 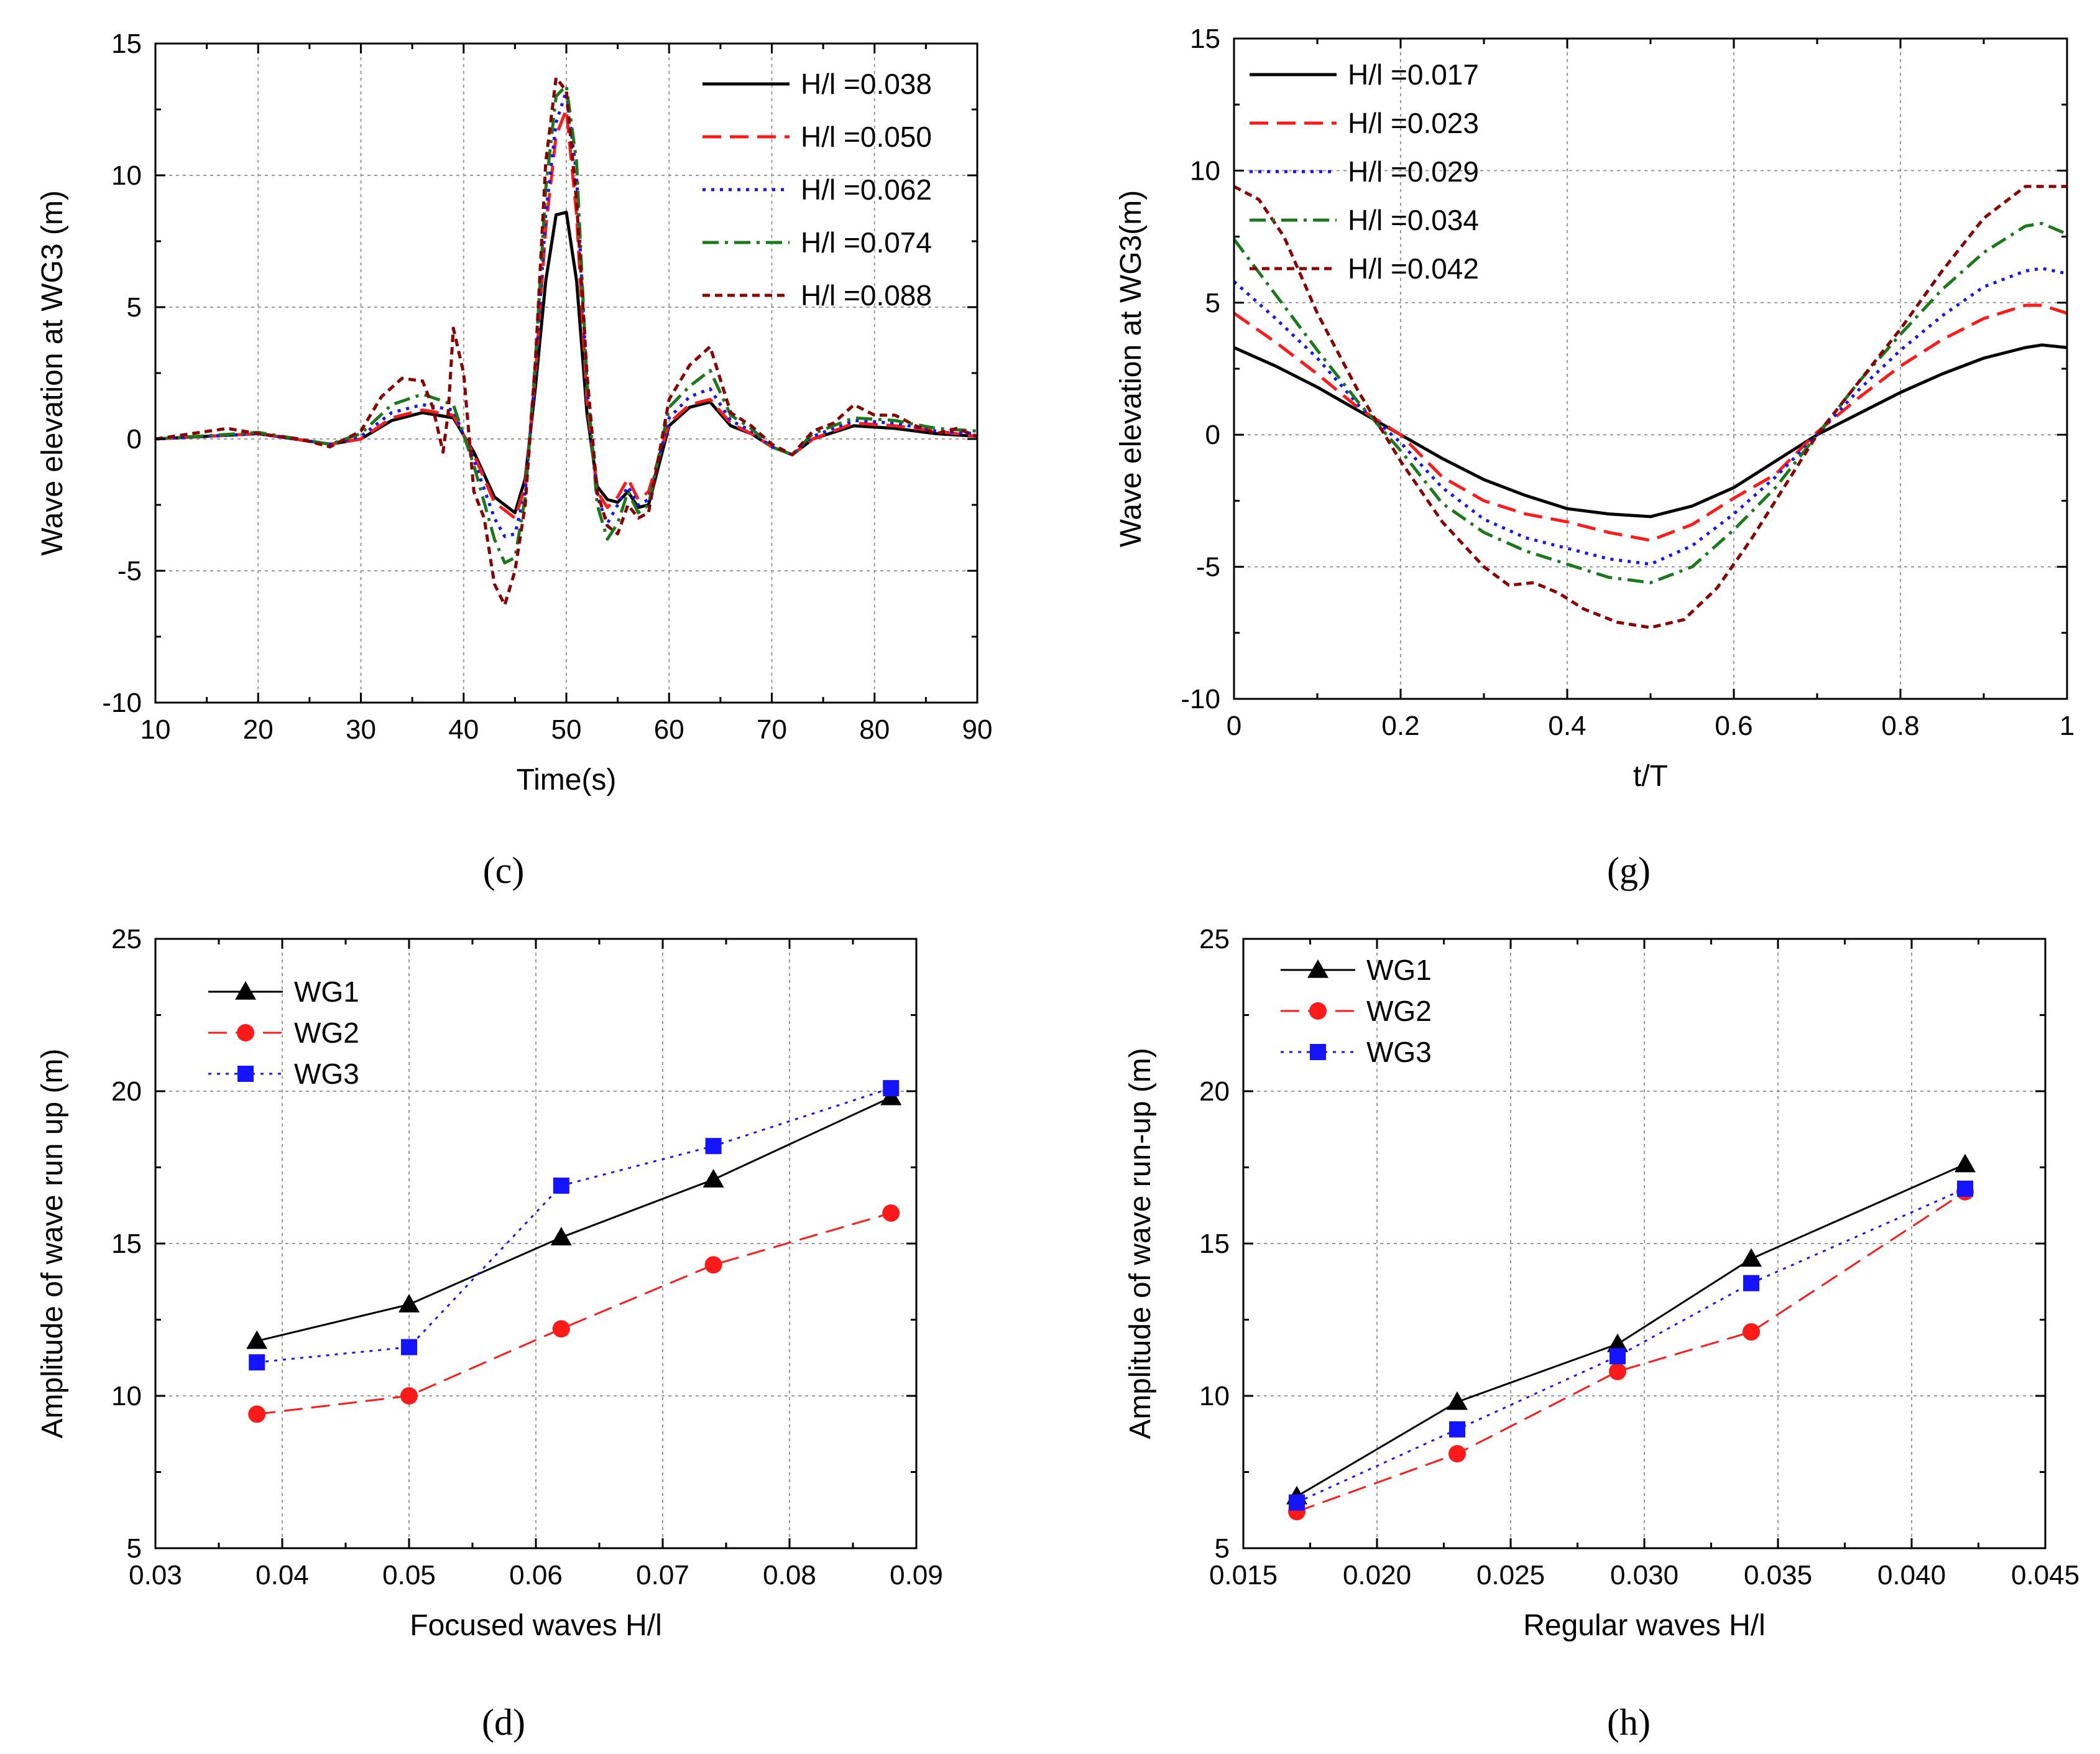 I want to click on legend-item: H/l =0.088, so click(x=817, y=295).